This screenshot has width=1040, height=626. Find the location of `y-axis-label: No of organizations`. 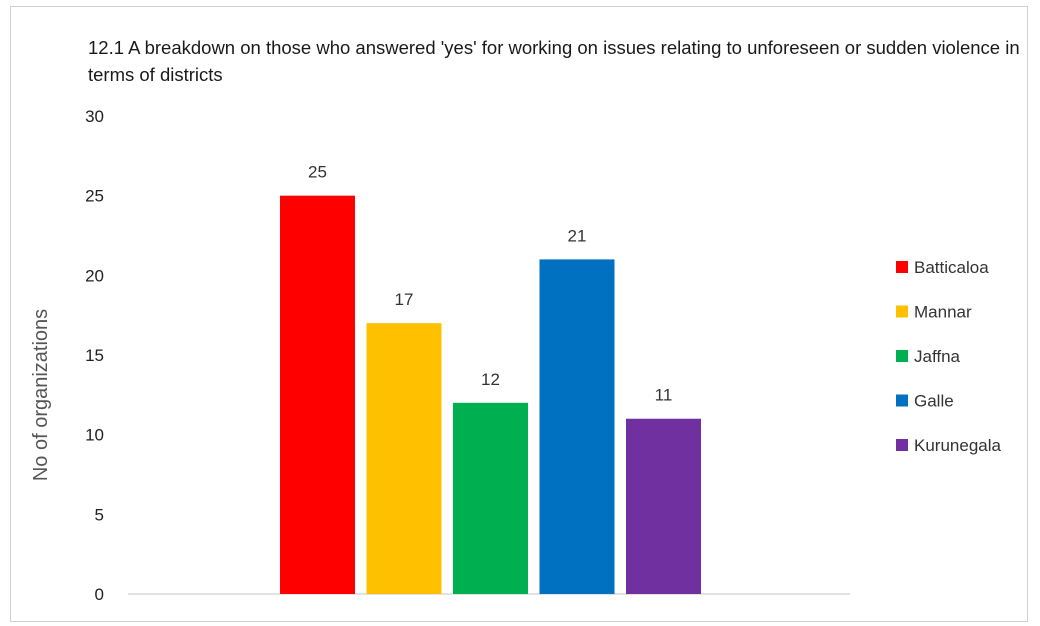

y-axis-label: No of organizations is located at coordinates (41, 395).